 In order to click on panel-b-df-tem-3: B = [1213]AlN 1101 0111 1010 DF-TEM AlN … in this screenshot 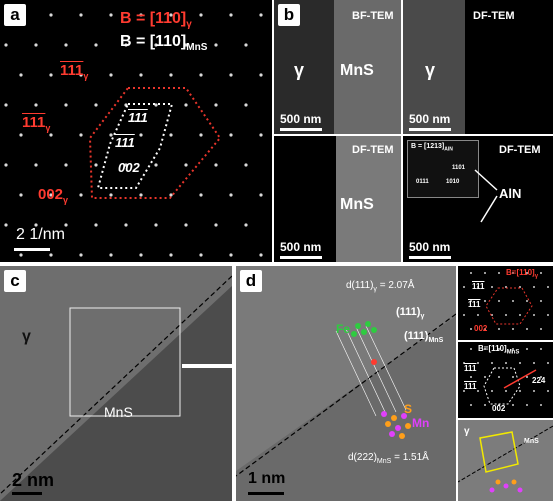, I will do `click(478, 199)`.